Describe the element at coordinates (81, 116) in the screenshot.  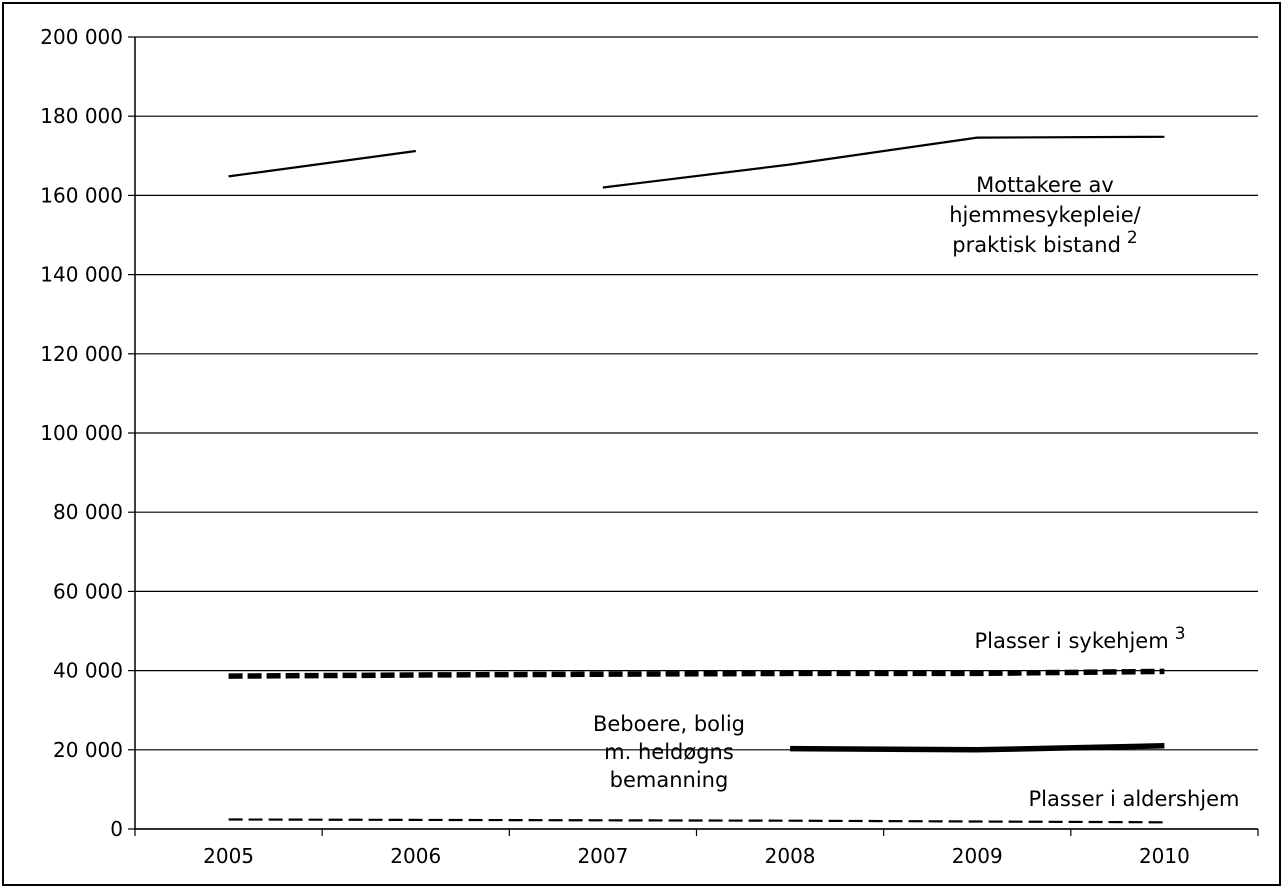
I see `y-tick-label: 180 000` at that location.